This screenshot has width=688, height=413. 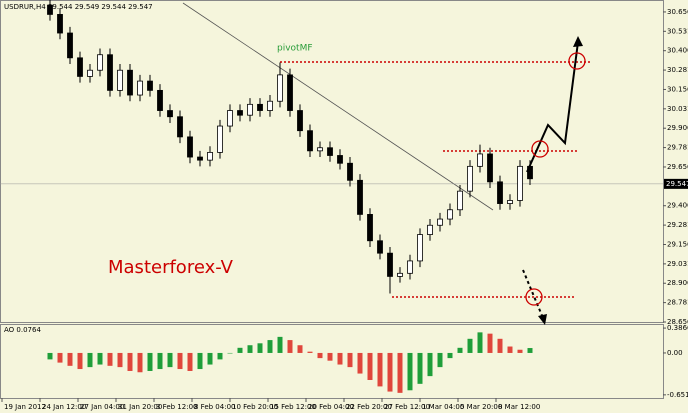 I want to click on y-tick-label: 29.656, so click(x=677, y=167).